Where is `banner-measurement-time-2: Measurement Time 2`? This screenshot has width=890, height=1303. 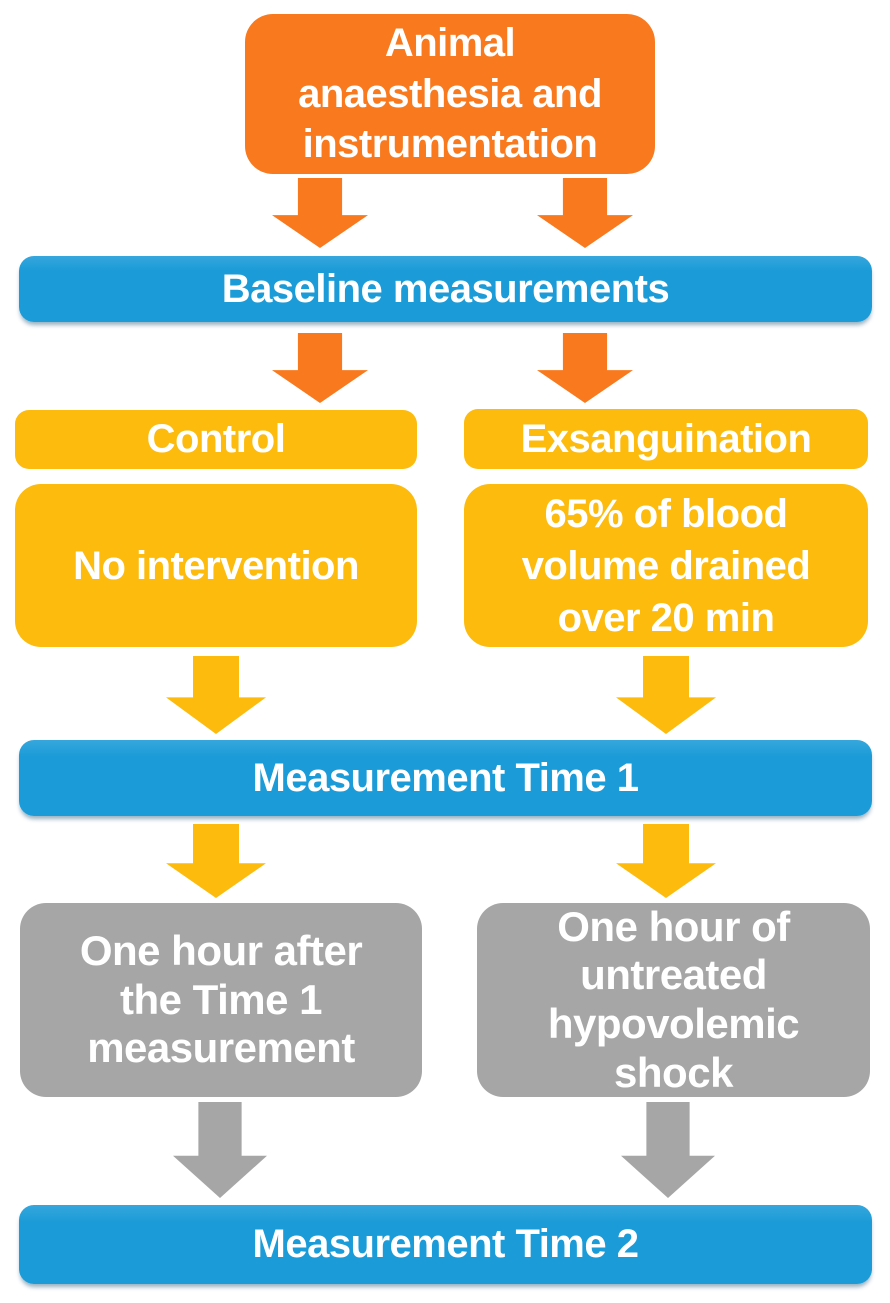 banner-measurement-time-2: Measurement Time 2 is located at coordinates (445, 1244).